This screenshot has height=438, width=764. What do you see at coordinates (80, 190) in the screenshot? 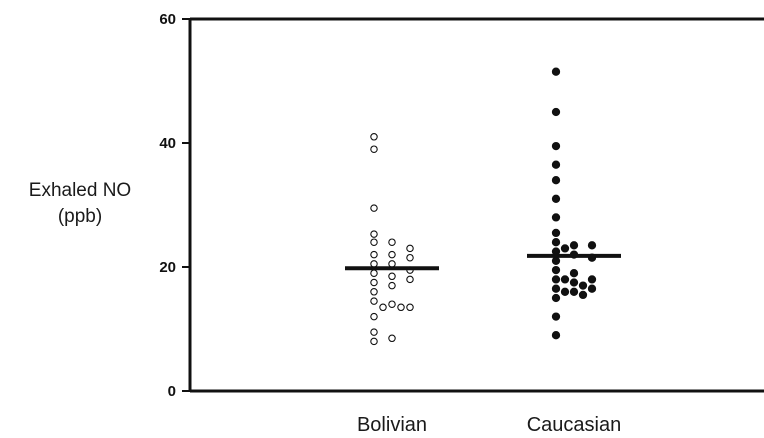
I see `y-axis-label-line1: Exhaled NO` at bounding box center [80, 190].